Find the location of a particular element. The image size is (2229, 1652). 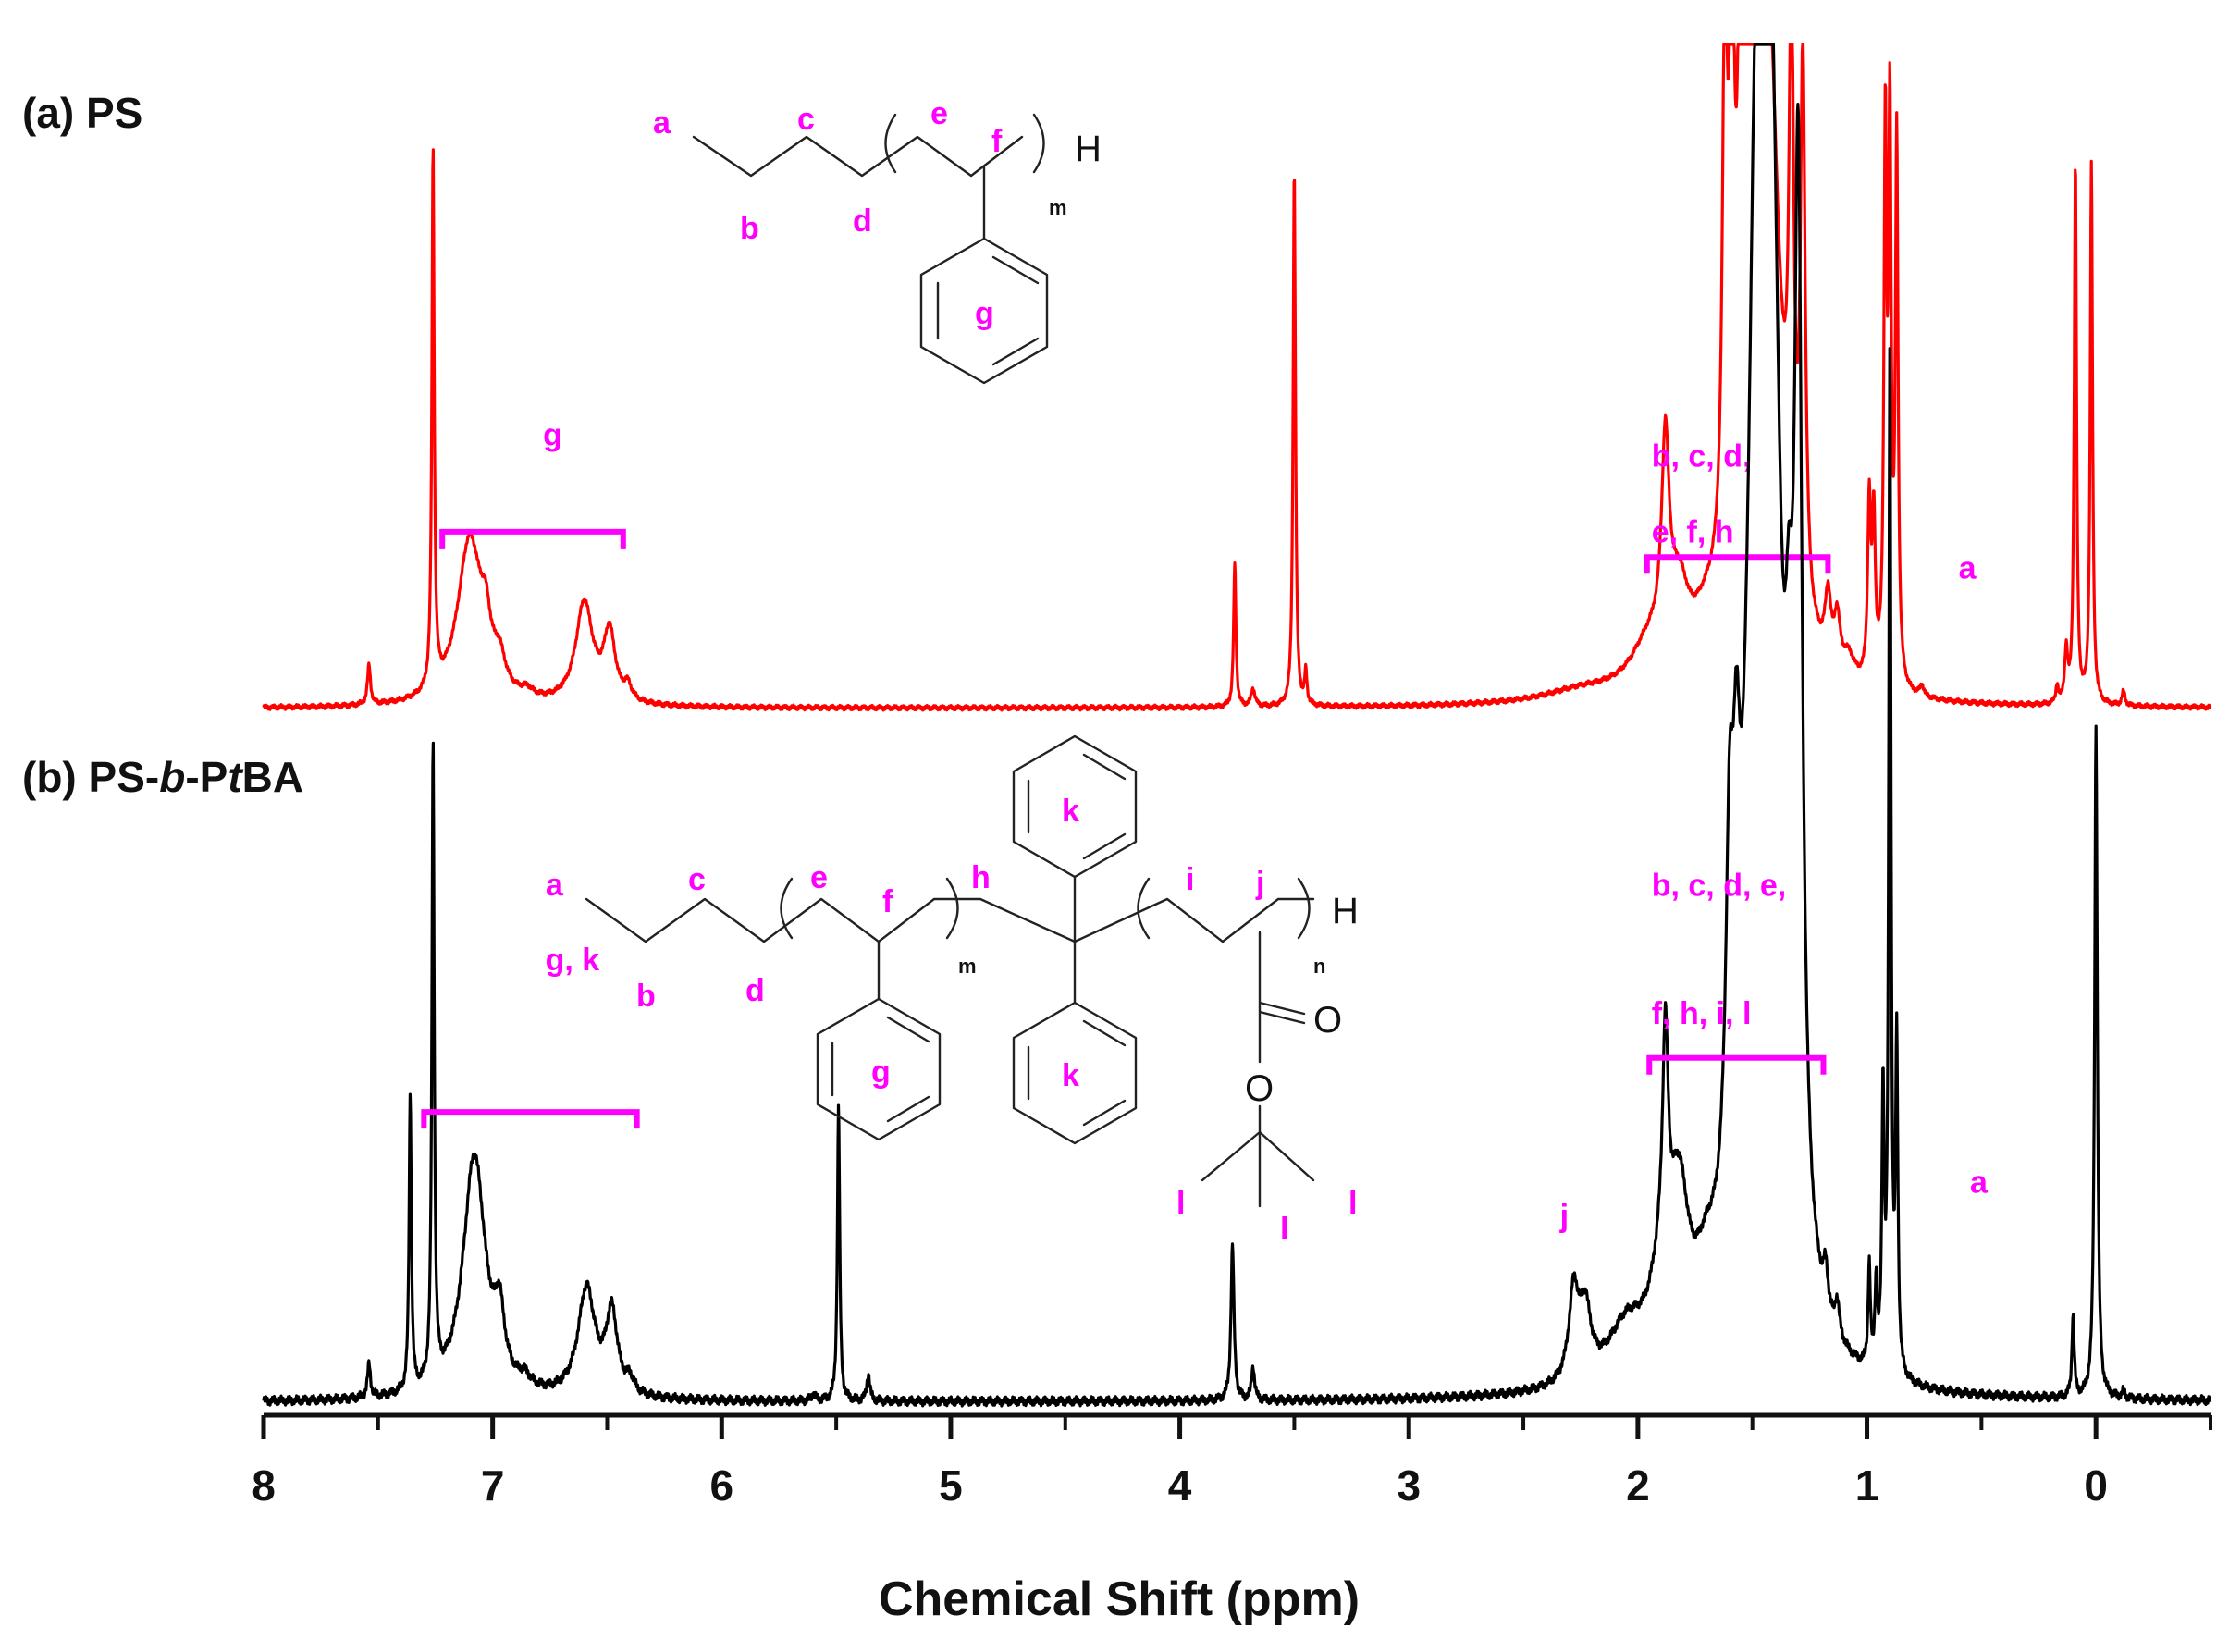

structure-a: H m a c e f b d g is located at coordinates (877, 240).